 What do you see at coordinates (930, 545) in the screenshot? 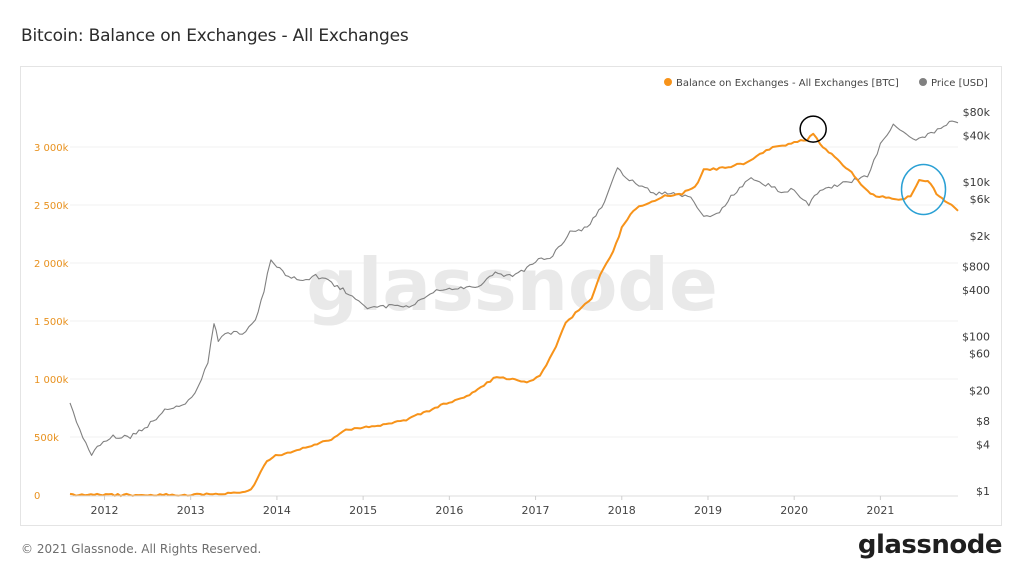
I see `glassnode-logo: glassnode` at bounding box center [930, 545].